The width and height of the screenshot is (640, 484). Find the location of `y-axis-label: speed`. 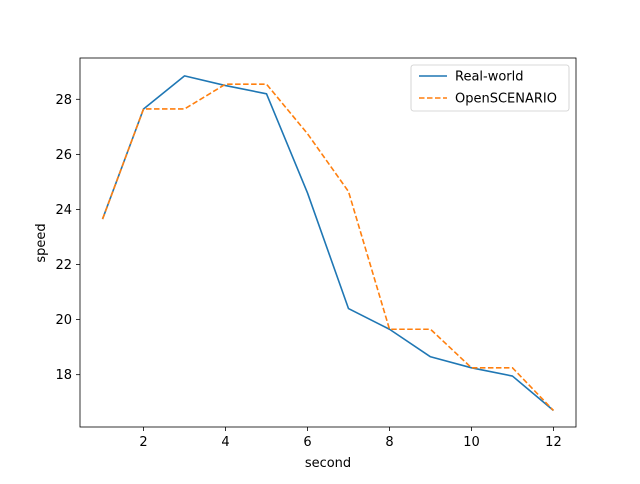

y-axis-label: speed is located at coordinates (41, 242).